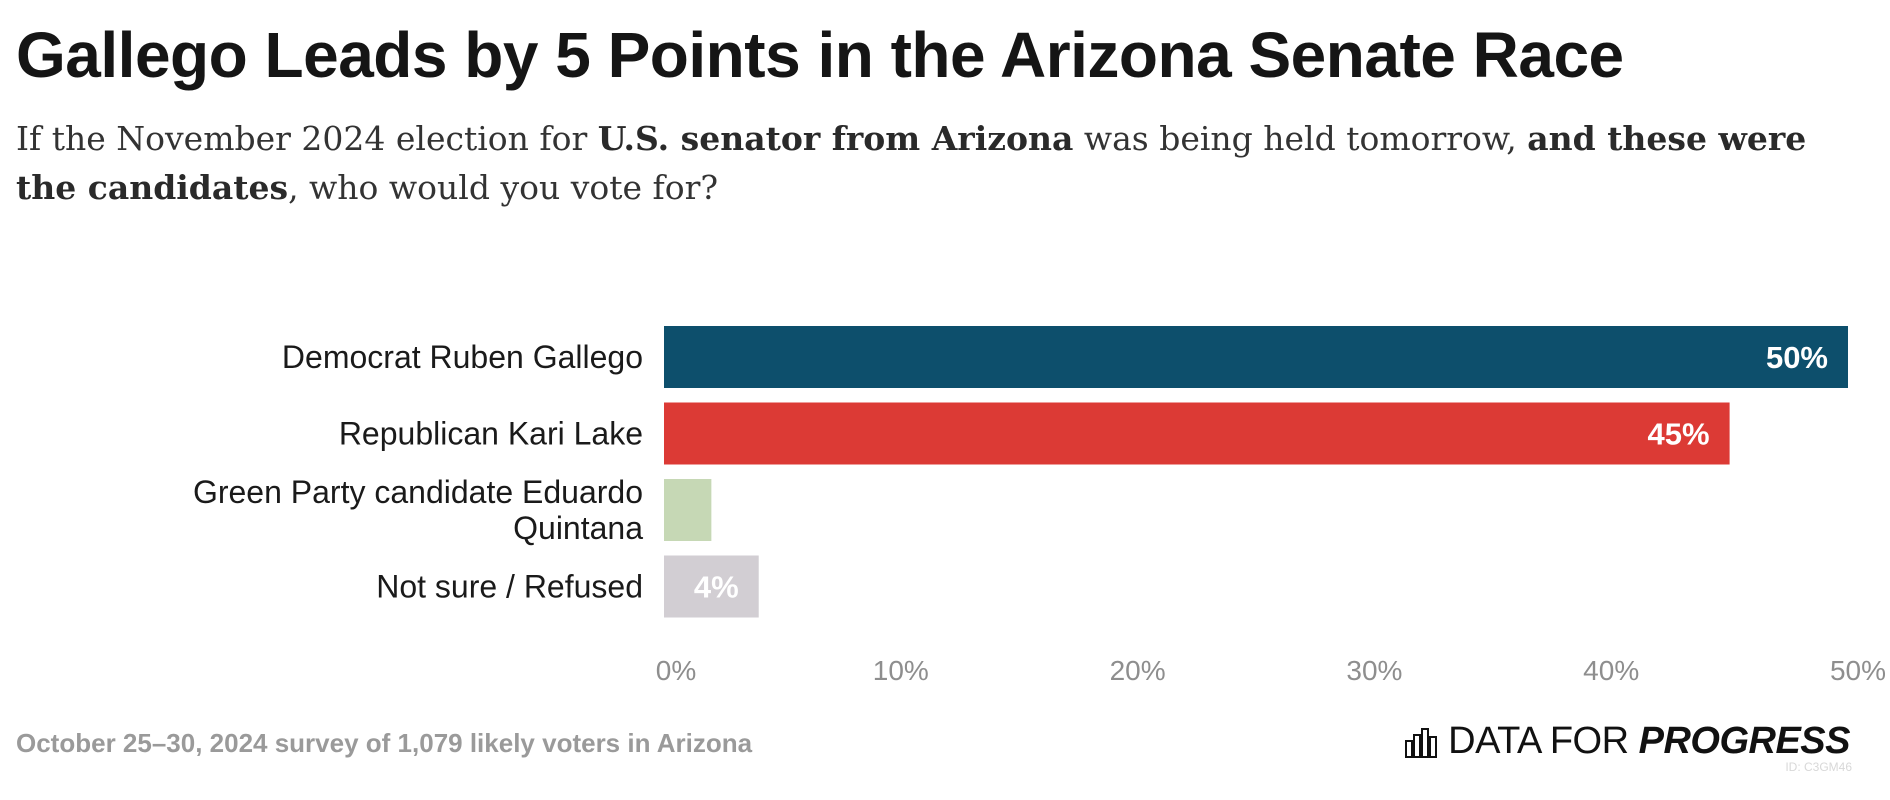  Describe the element at coordinates (1818, 767) in the screenshot. I see `chart-id: ID: C3GM46` at that location.